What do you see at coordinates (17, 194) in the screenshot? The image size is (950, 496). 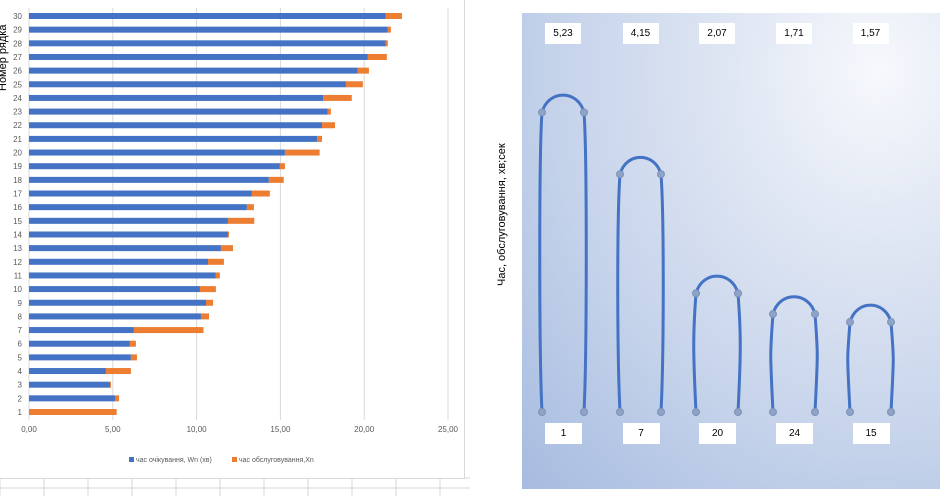 I see `y-tick-label: 17` at bounding box center [17, 194].